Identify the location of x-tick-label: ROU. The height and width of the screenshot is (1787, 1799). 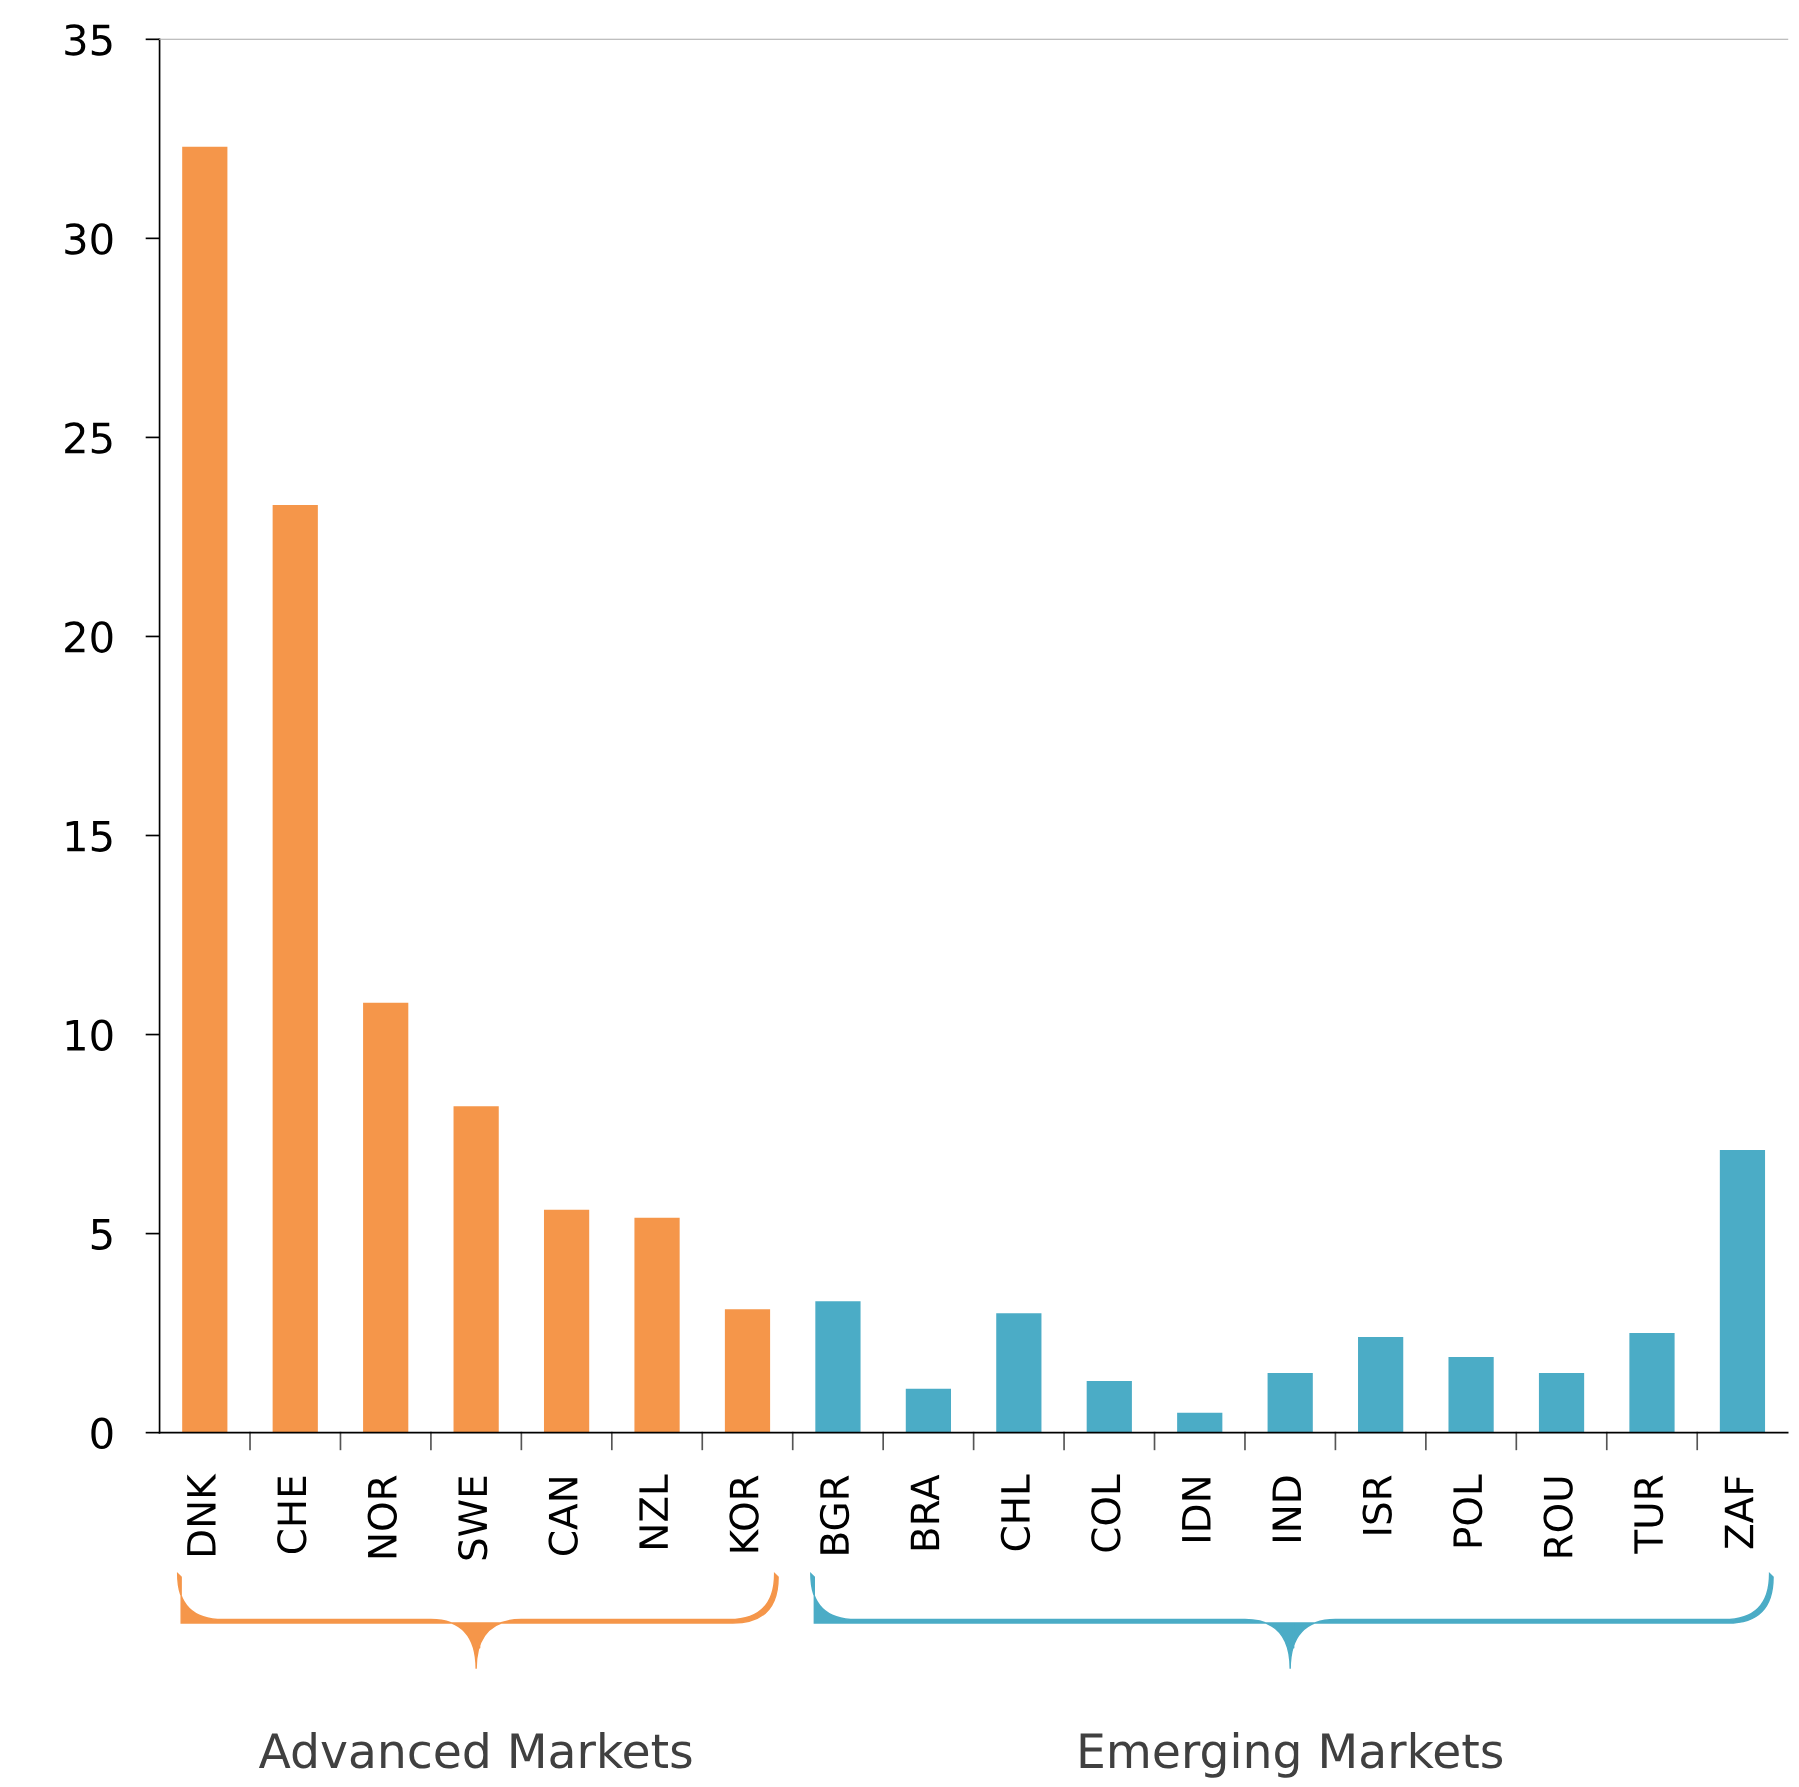
(1558, 1517).